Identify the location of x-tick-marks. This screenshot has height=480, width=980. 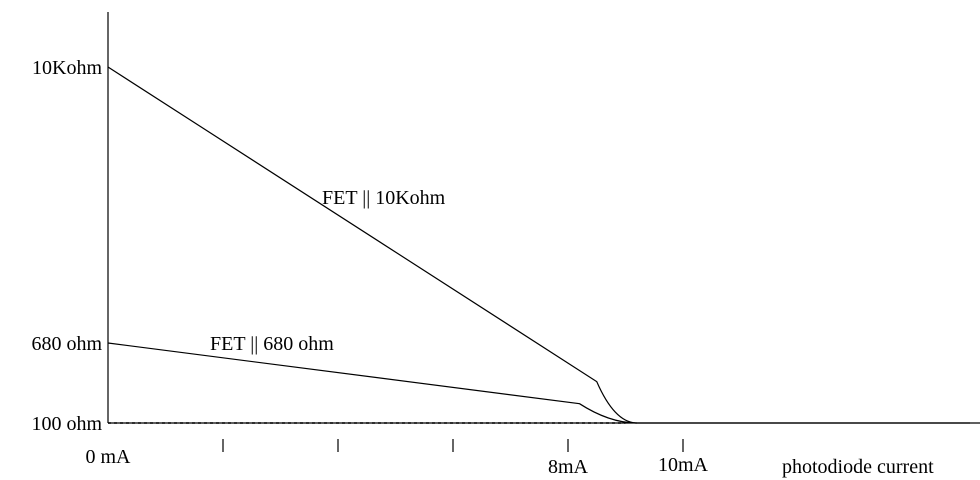
(453, 445).